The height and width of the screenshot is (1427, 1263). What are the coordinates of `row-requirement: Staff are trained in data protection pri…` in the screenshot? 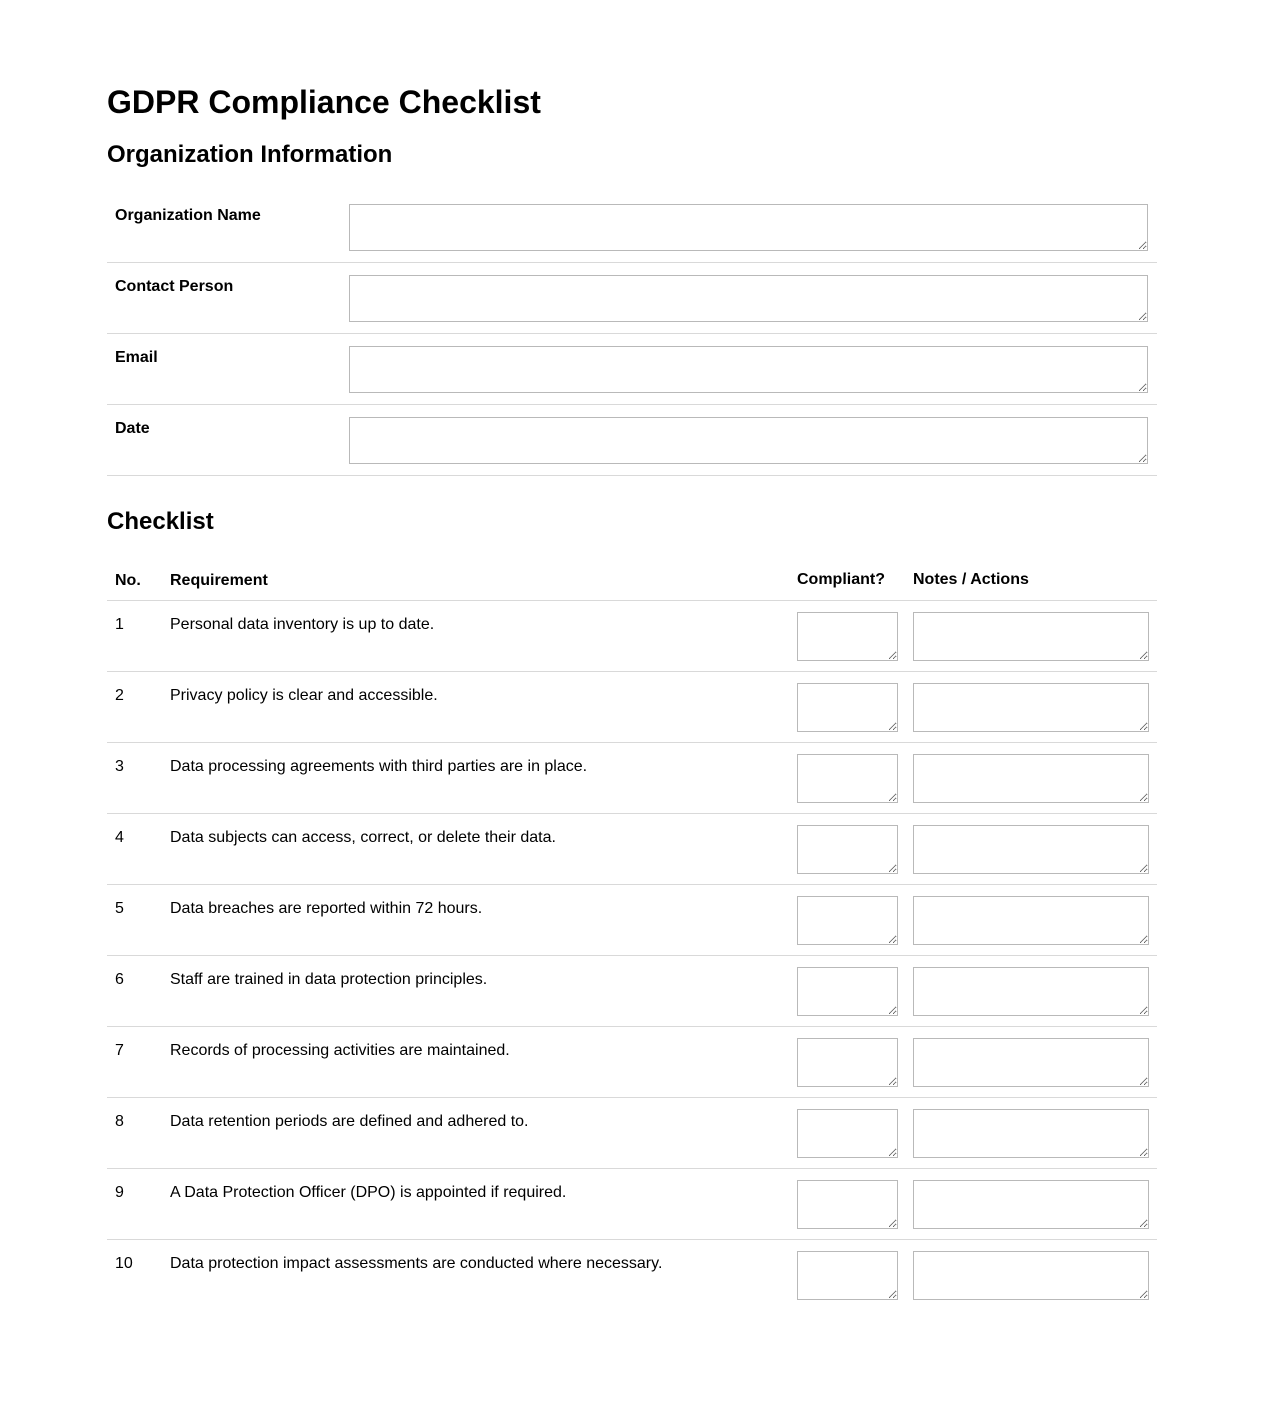 It's located at (329, 980).